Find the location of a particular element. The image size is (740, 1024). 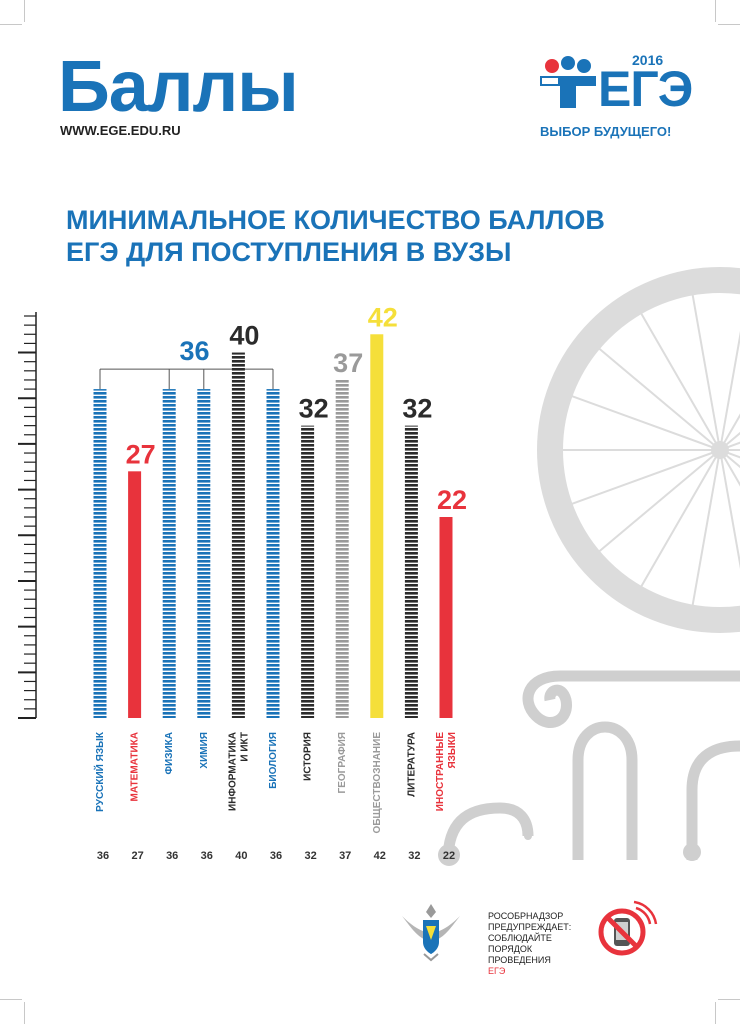

bar-value-label: 22 is located at coordinates (452, 500).